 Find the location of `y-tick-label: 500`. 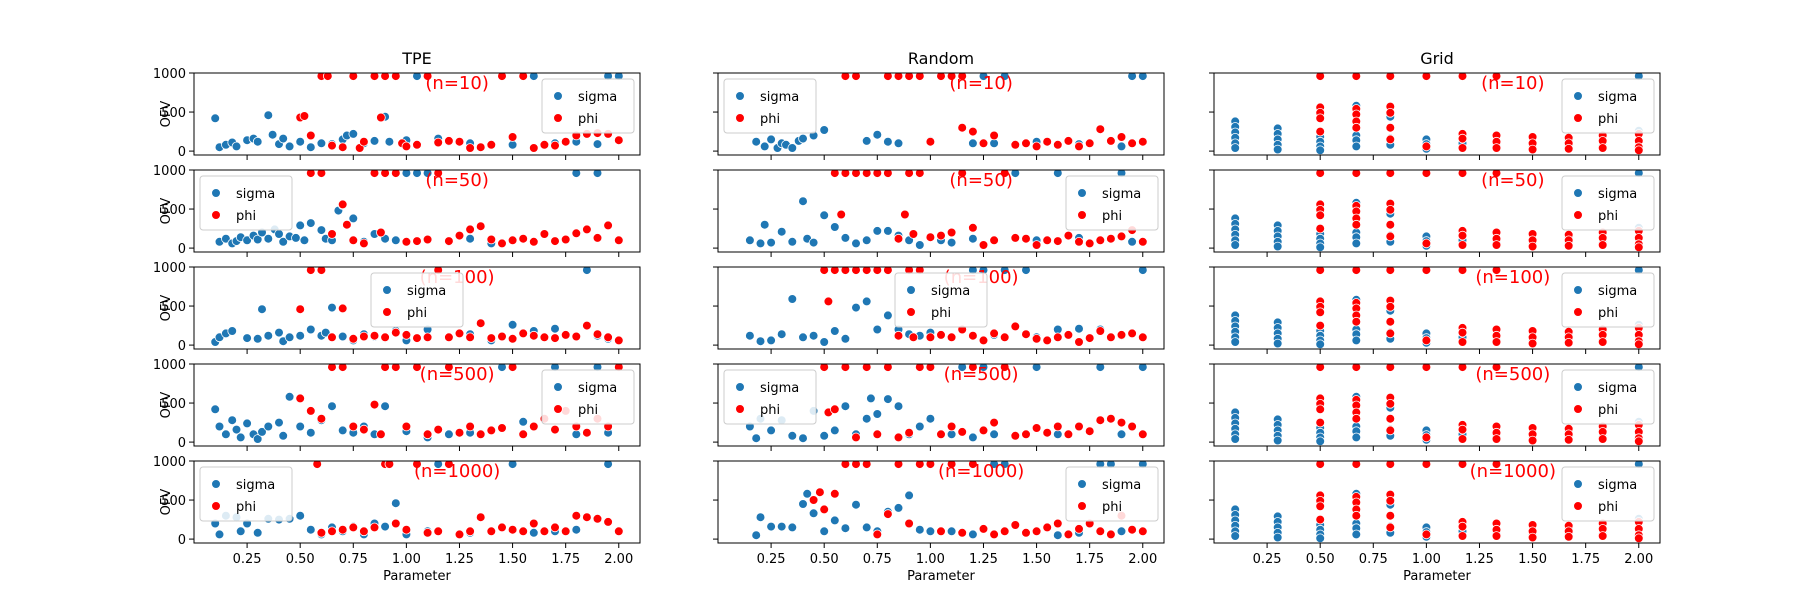

y-tick-label: 500 is located at coordinates (173, 404).